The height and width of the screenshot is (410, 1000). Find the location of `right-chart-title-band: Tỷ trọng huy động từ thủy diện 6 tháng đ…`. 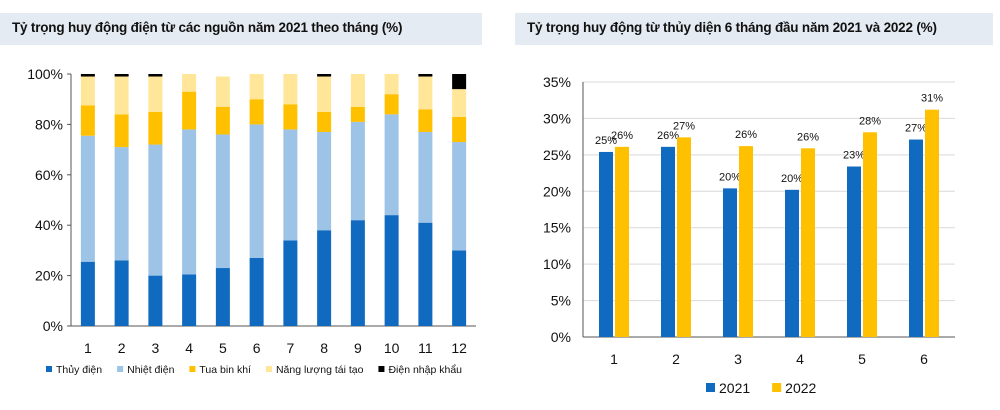

right-chart-title-band: Tỷ trọng huy động từ thủy diện 6 tháng đ… is located at coordinates (754, 29).